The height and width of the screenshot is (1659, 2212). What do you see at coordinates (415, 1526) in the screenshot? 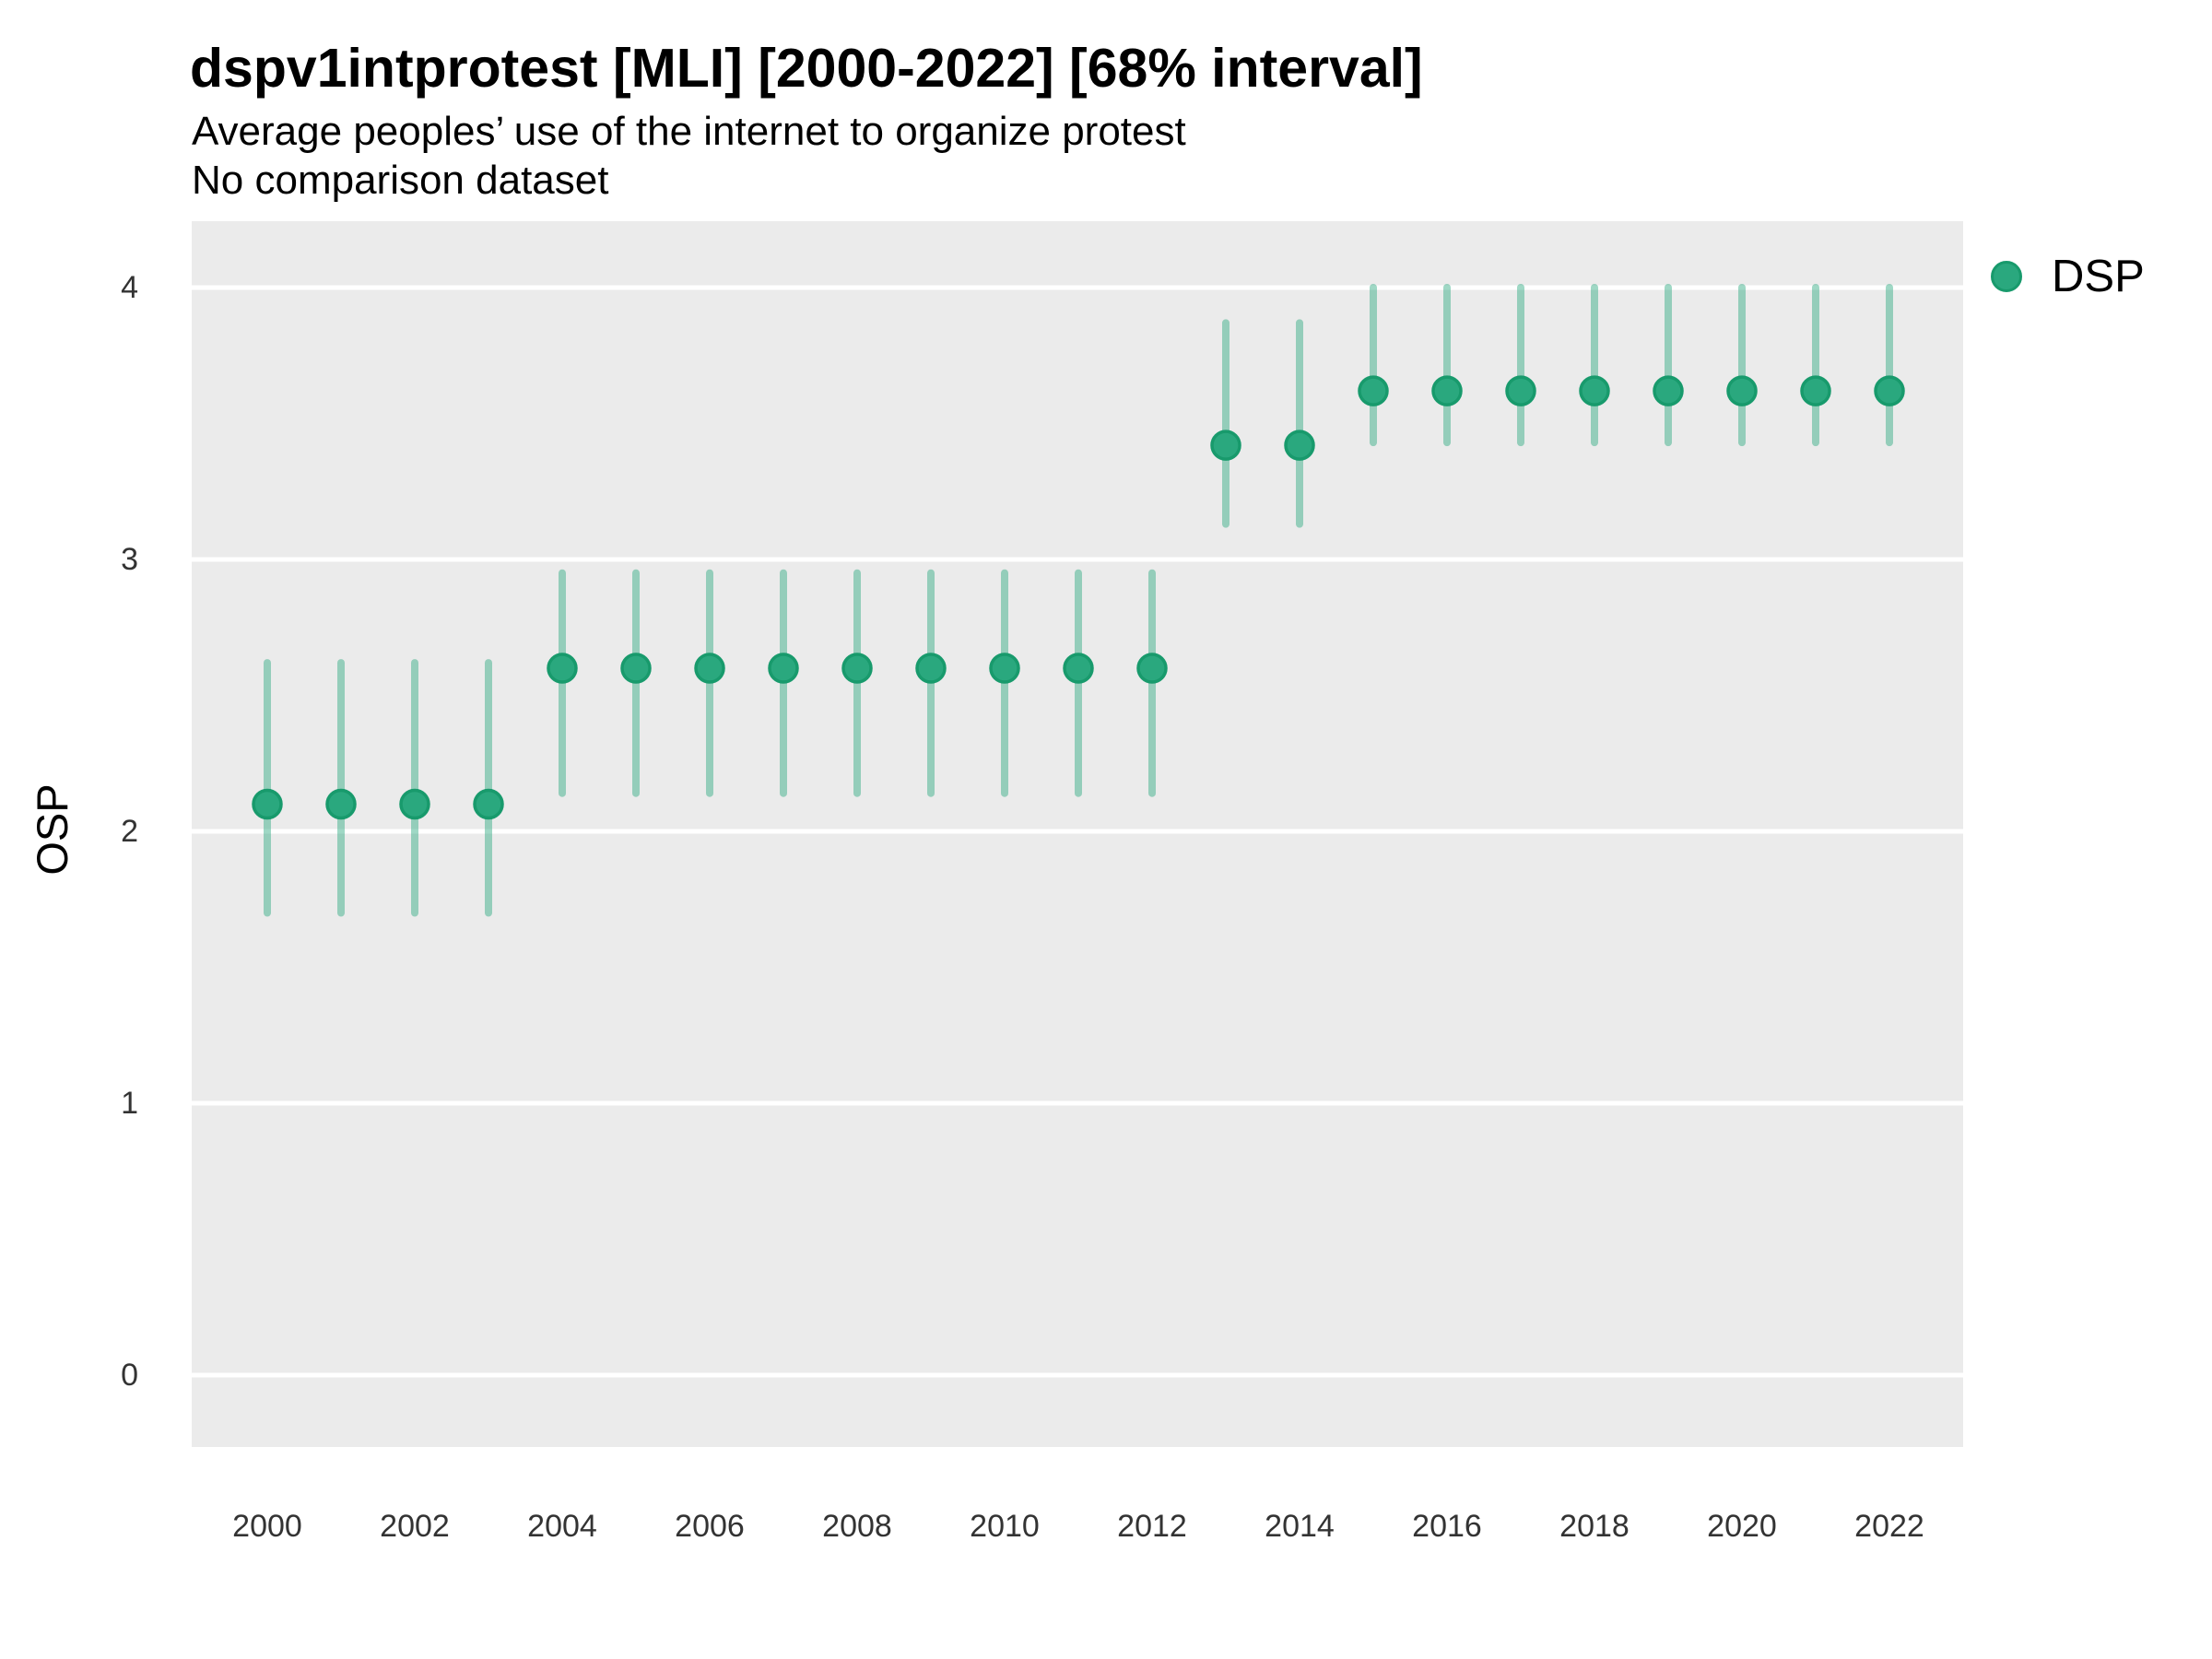
I see `x-tick-label-2002: 2002` at bounding box center [415, 1526].